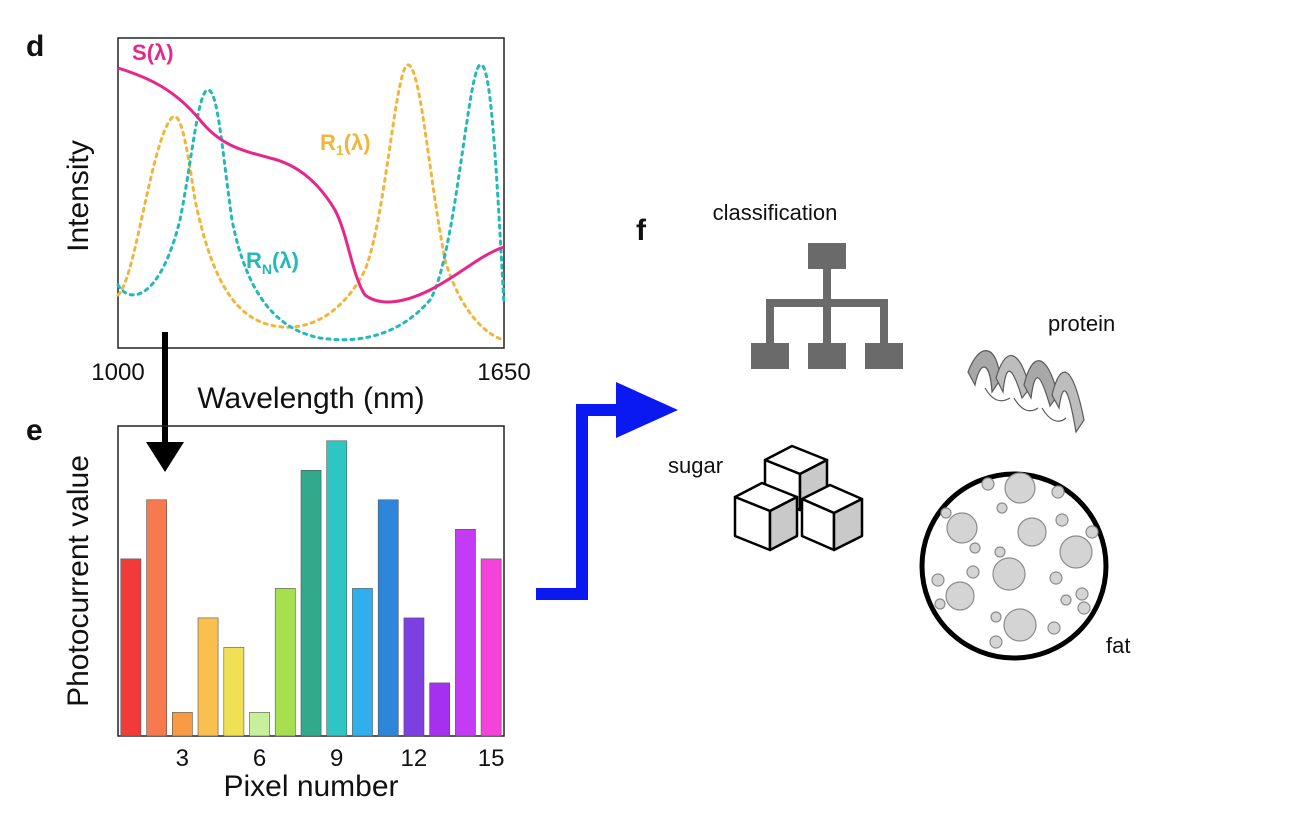 This screenshot has width=1300, height=825. Describe the element at coordinates (775, 212) in the screenshot. I see `classification-title: classification` at that location.